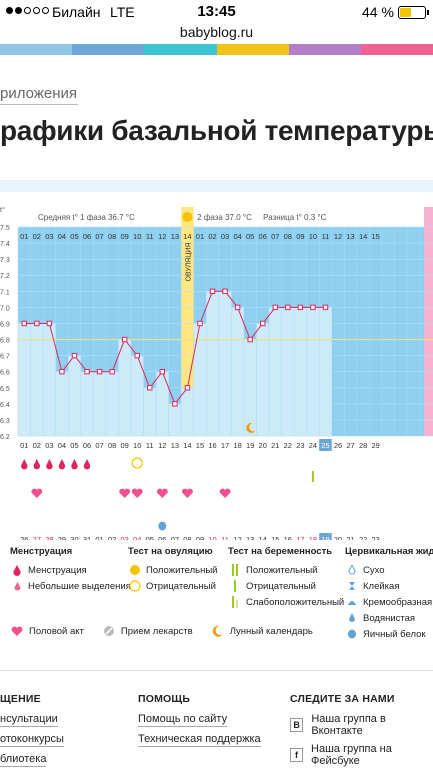 Image resolution: width=433 pixels, height=770 pixels. Describe the element at coordinates (199, 740) in the screenshot. I see `footer-link-support: Техническая поддержка` at that location.